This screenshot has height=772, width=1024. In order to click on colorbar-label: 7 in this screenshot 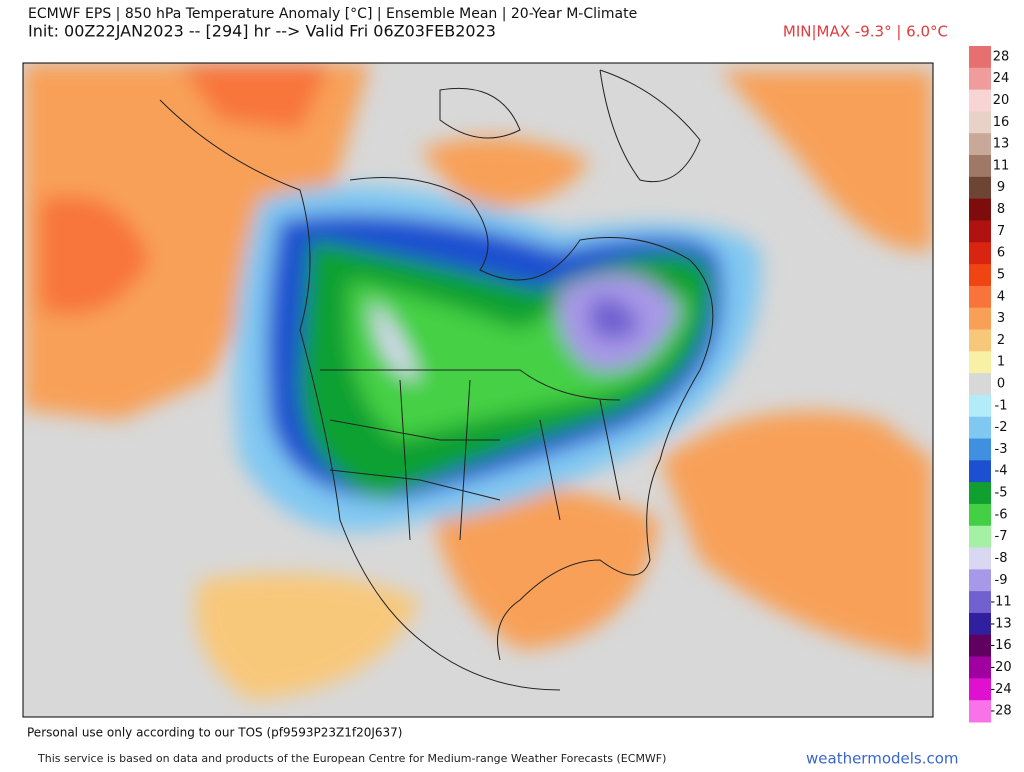, I will do `click(1001, 231)`.